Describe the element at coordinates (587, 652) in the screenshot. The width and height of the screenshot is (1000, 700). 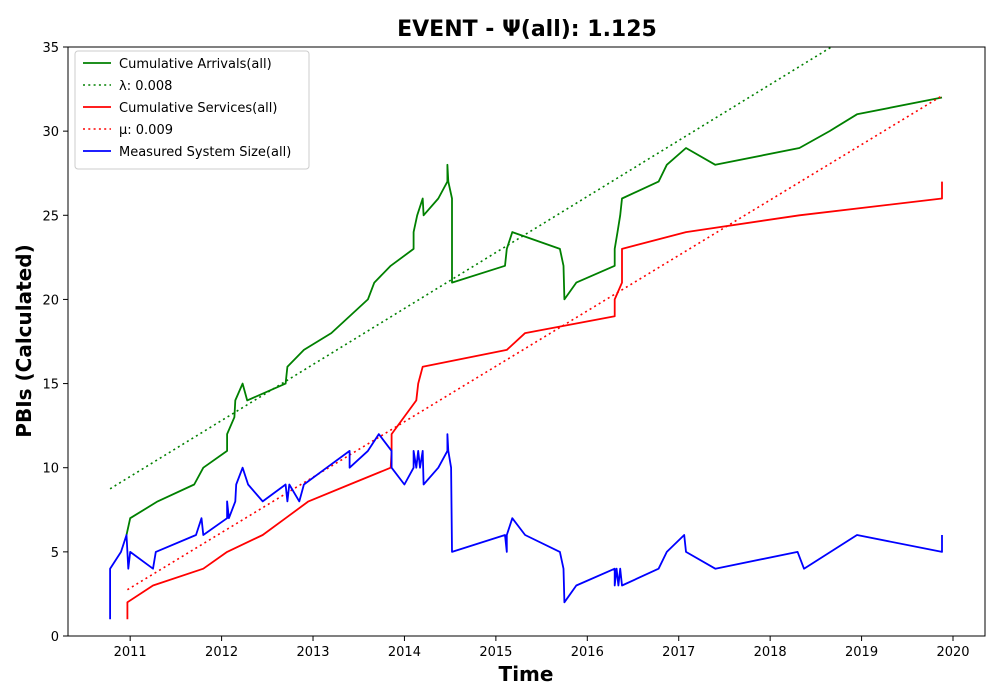
I see `x-tick-label: 2016` at that location.